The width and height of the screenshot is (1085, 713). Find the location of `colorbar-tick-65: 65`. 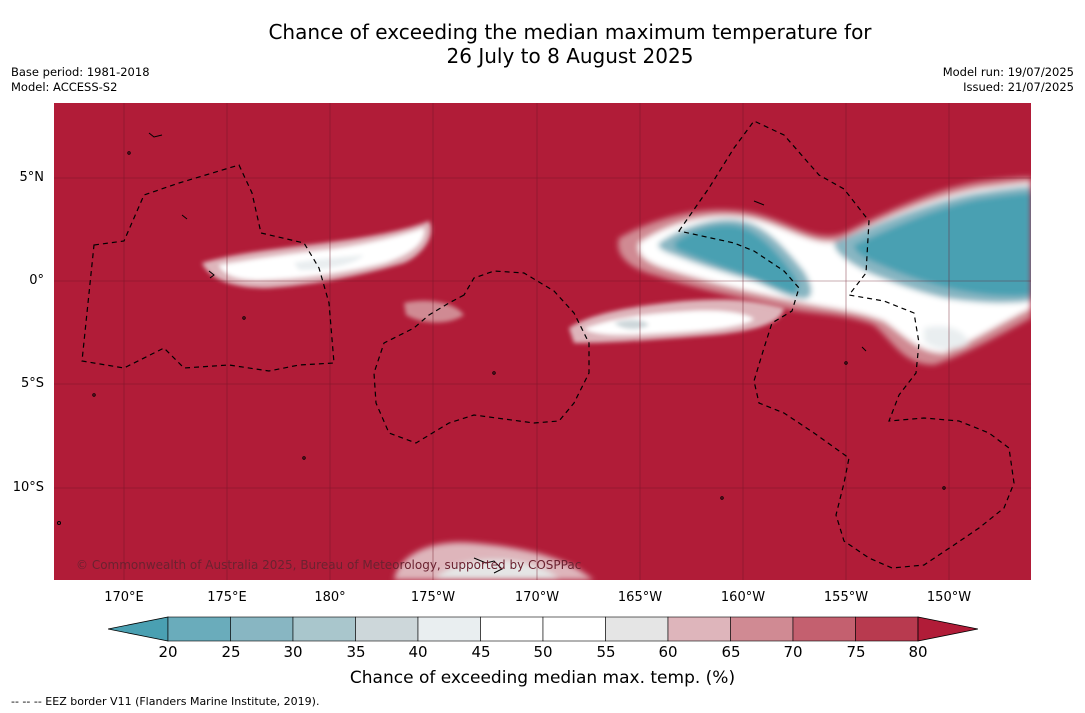

colorbar-tick-65: 65 is located at coordinates (731, 652).